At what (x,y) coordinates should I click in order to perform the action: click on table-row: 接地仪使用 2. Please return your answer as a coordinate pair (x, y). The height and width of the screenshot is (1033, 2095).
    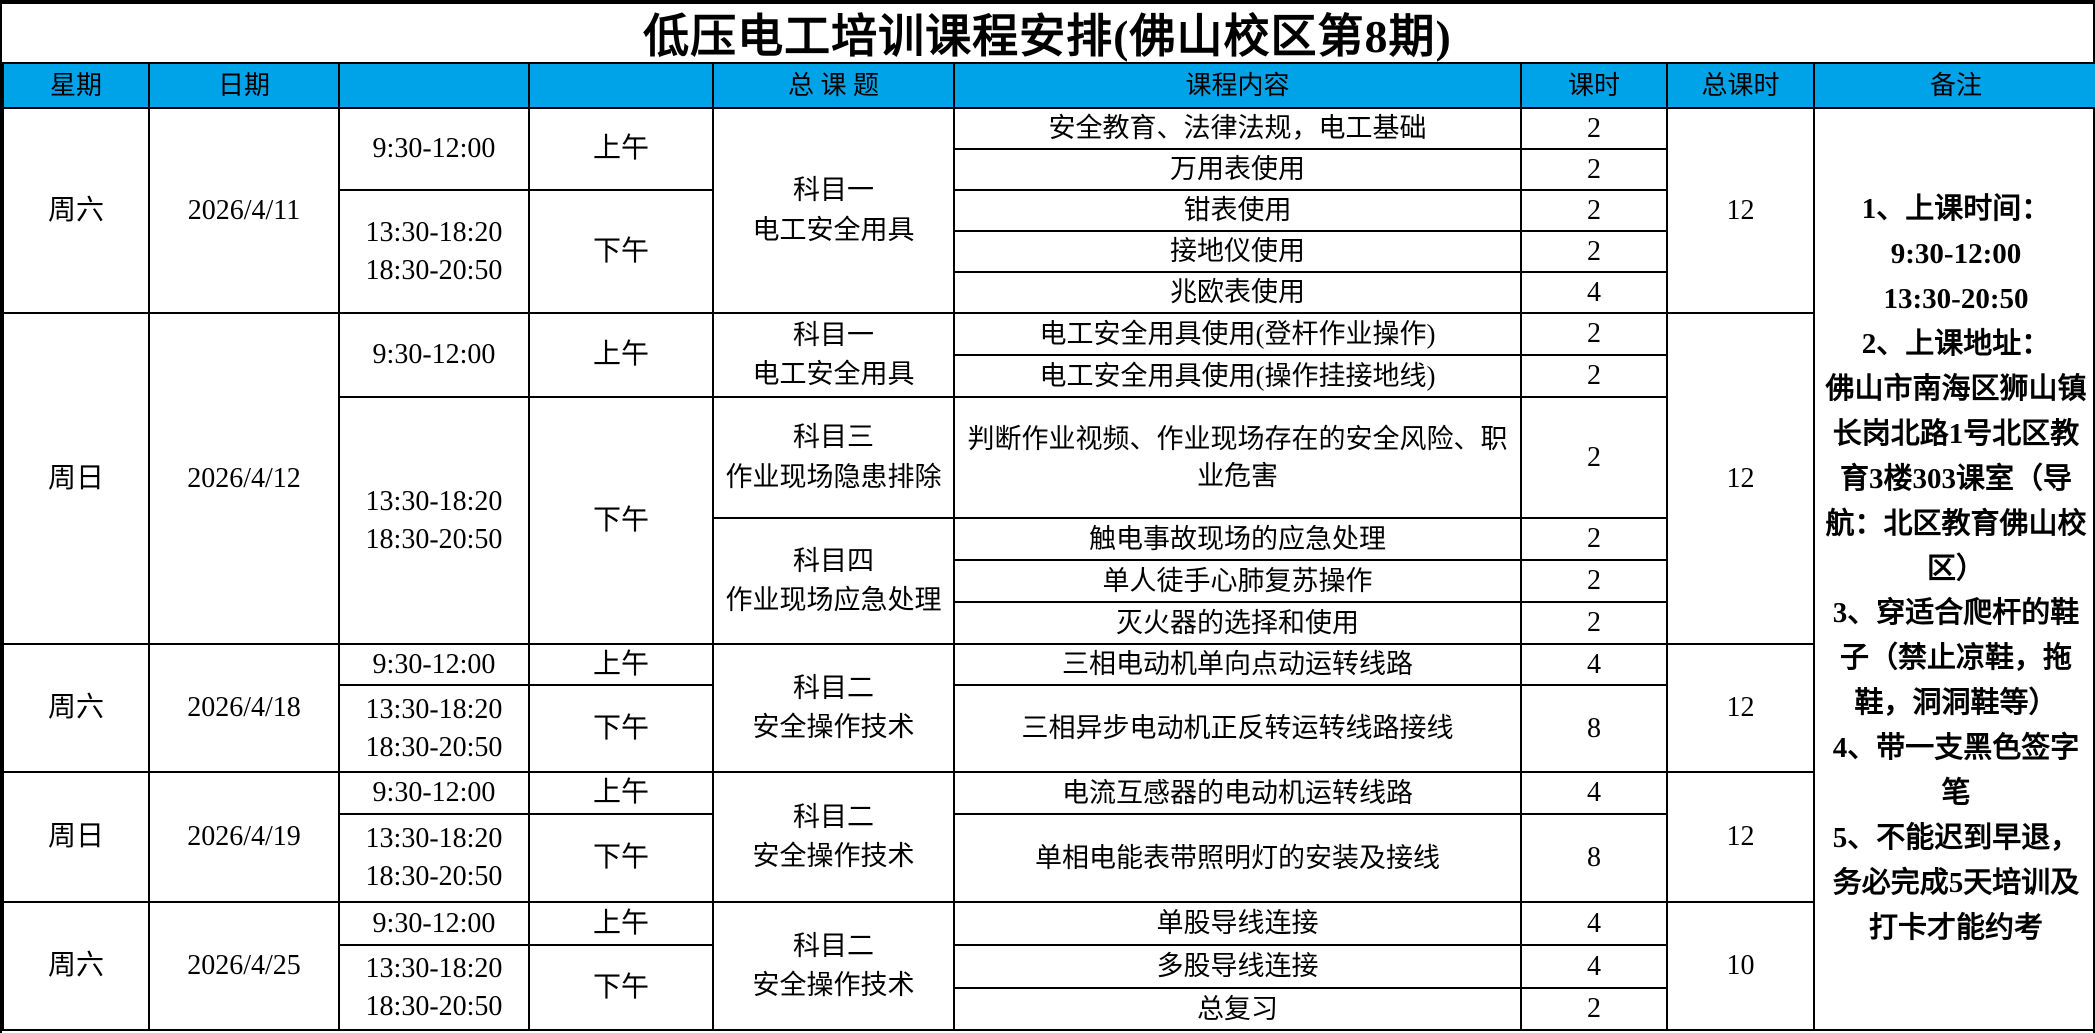
    Looking at the image, I should click on (1049, 251).